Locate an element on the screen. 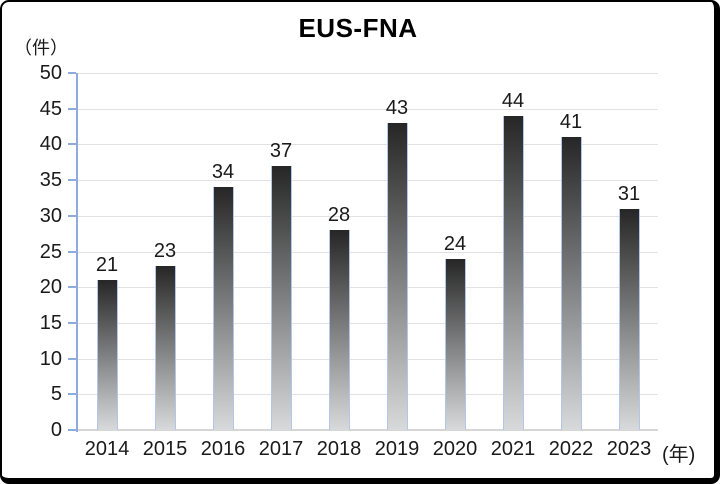 This screenshot has width=720, height=484. bar-value-label: 23 is located at coordinates (165, 251).